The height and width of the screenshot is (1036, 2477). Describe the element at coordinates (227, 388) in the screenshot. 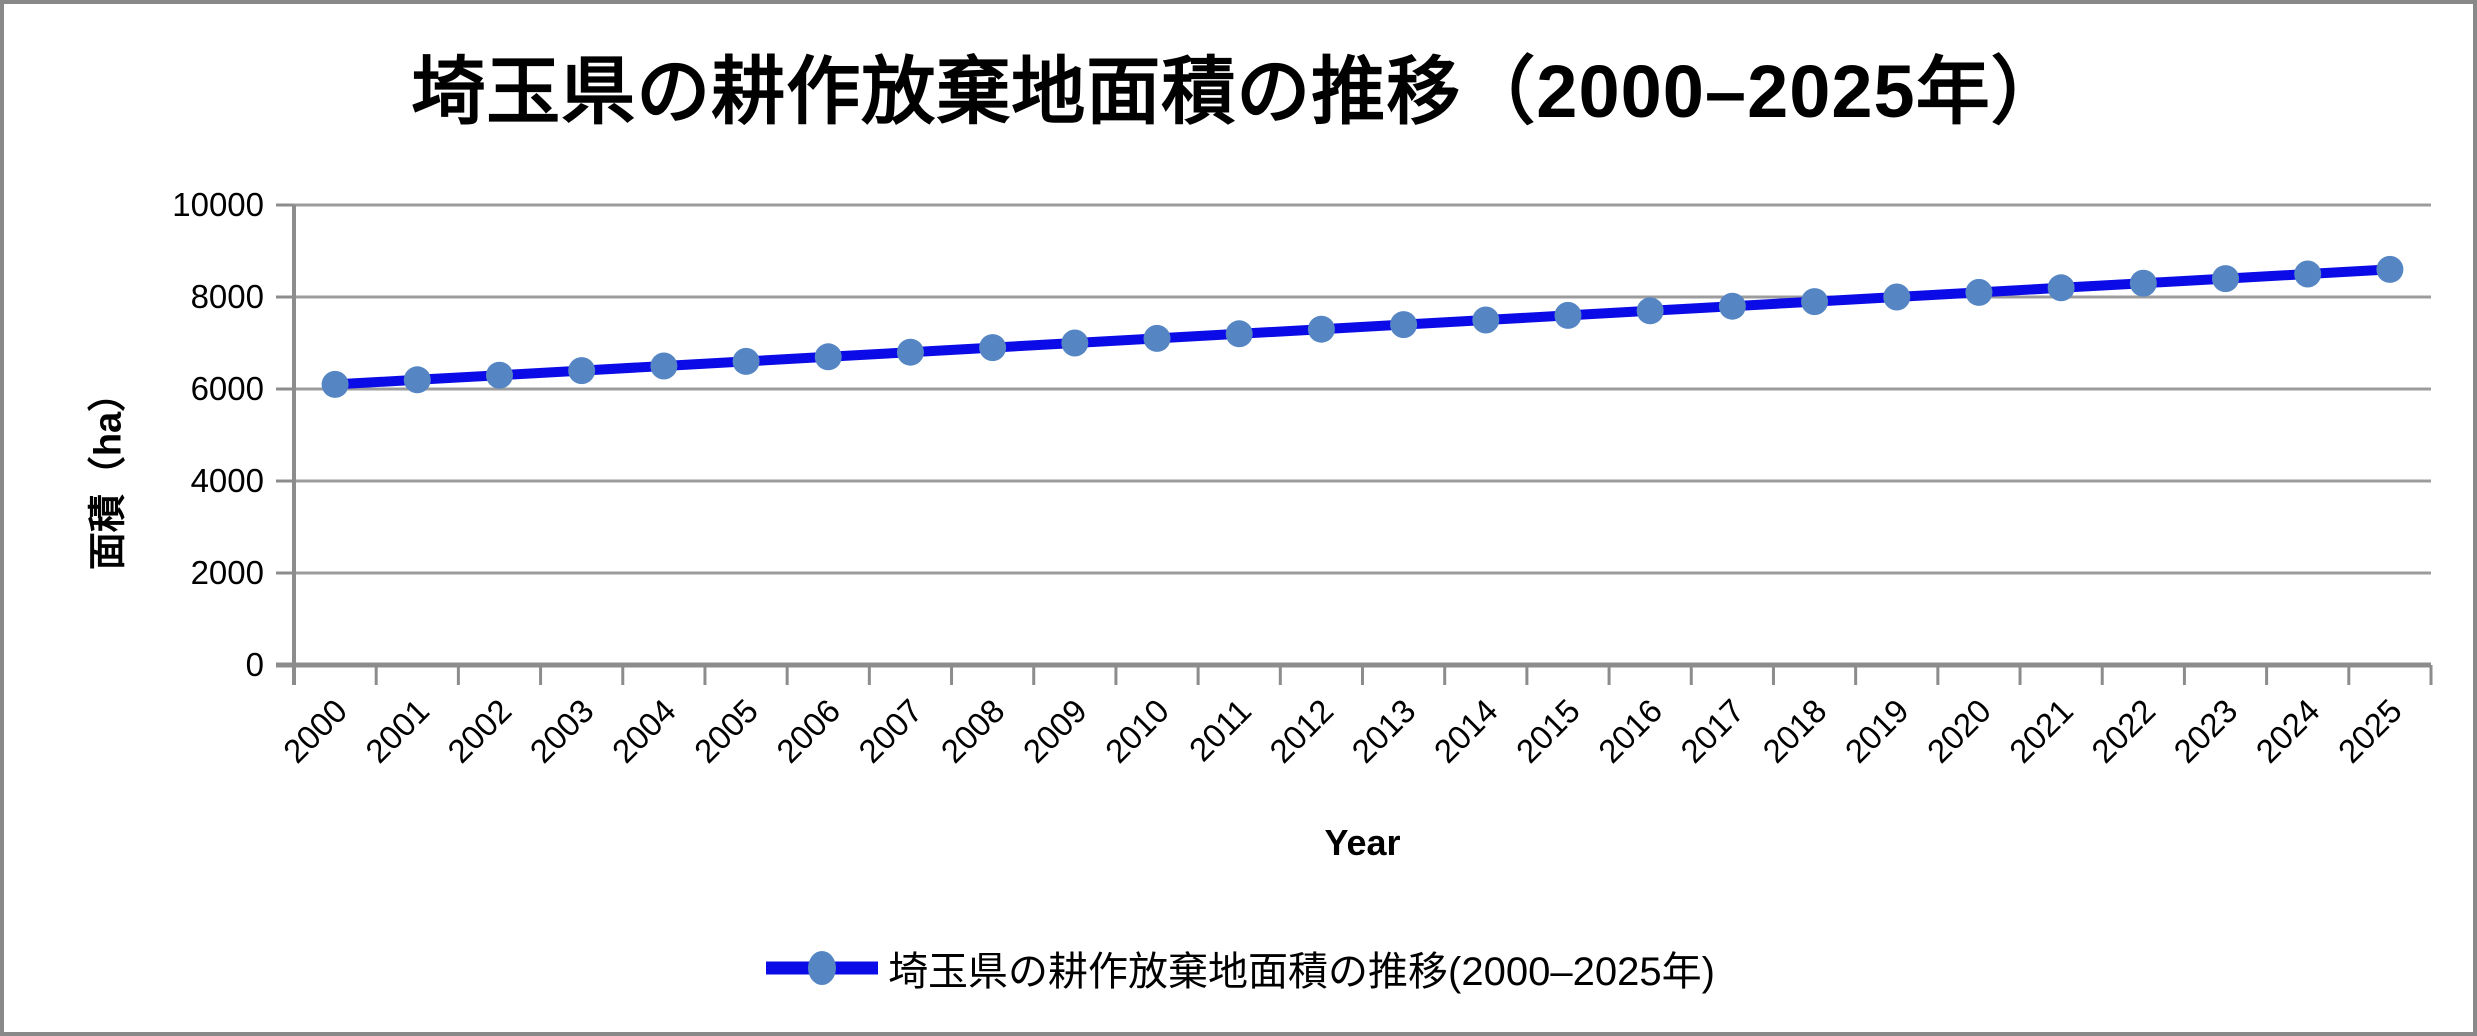

I see `y-tick-label: 6000` at that location.